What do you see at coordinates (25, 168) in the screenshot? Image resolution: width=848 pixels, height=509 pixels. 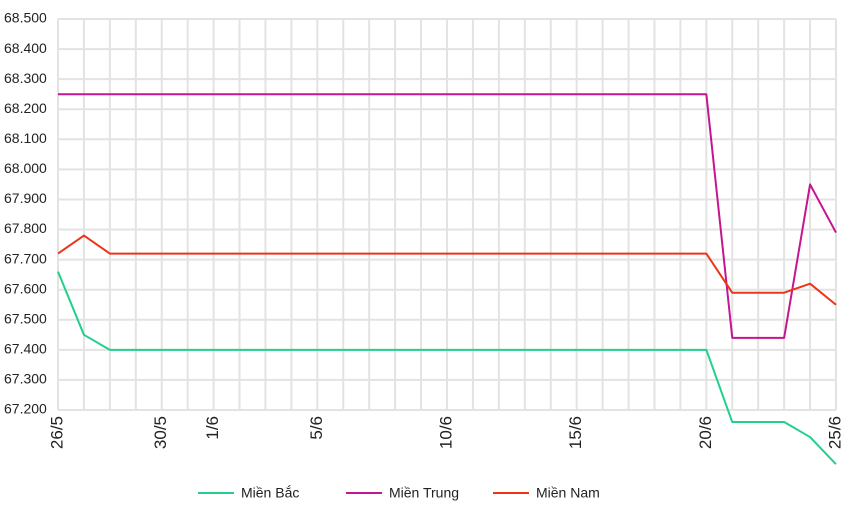 I see `y-tick-label: 68.000` at bounding box center [25, 168].